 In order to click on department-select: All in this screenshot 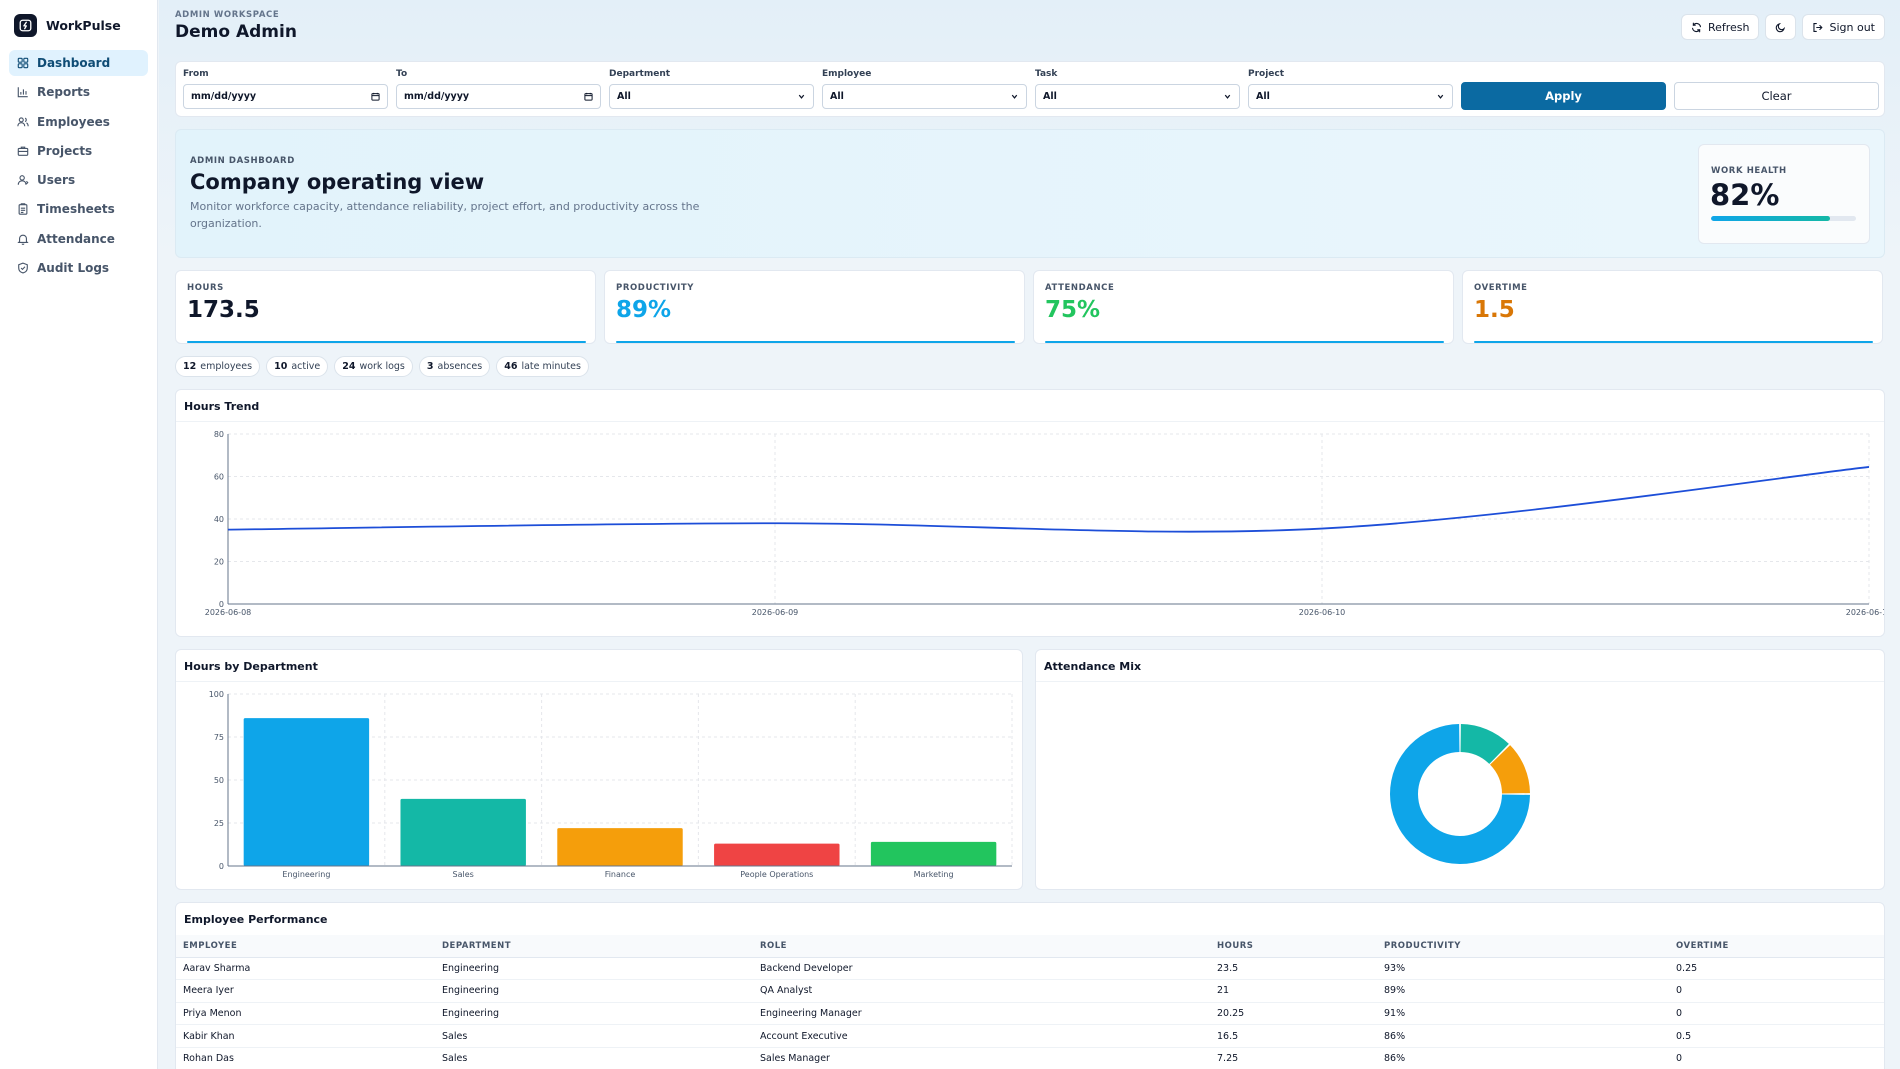, I will do `click(711, 96)`.